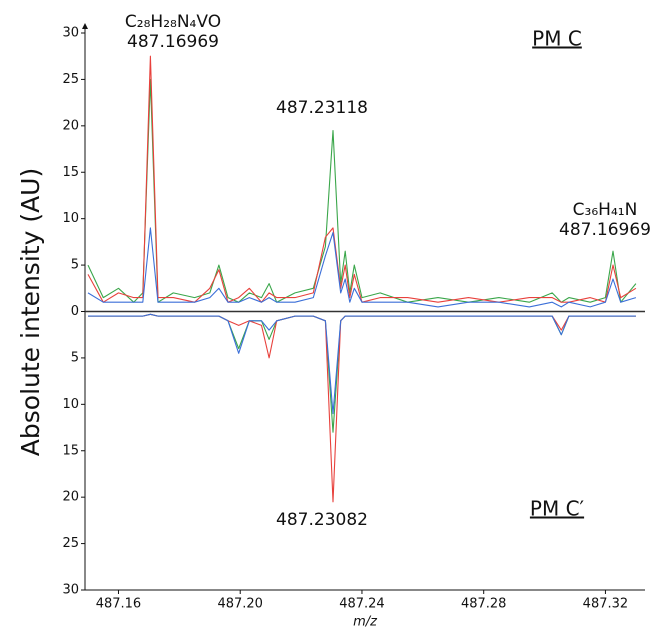  Describe the element at coordinates (557, 39) in the screenshot. I see `panel-label: PM C` at that location.